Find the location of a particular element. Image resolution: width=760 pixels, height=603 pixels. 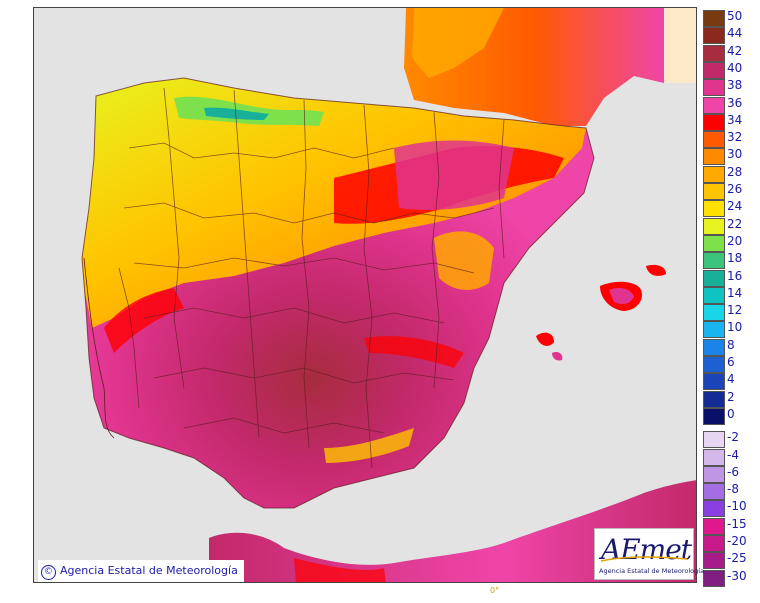

legend-label: -25 is located at coordinates (737, 558).